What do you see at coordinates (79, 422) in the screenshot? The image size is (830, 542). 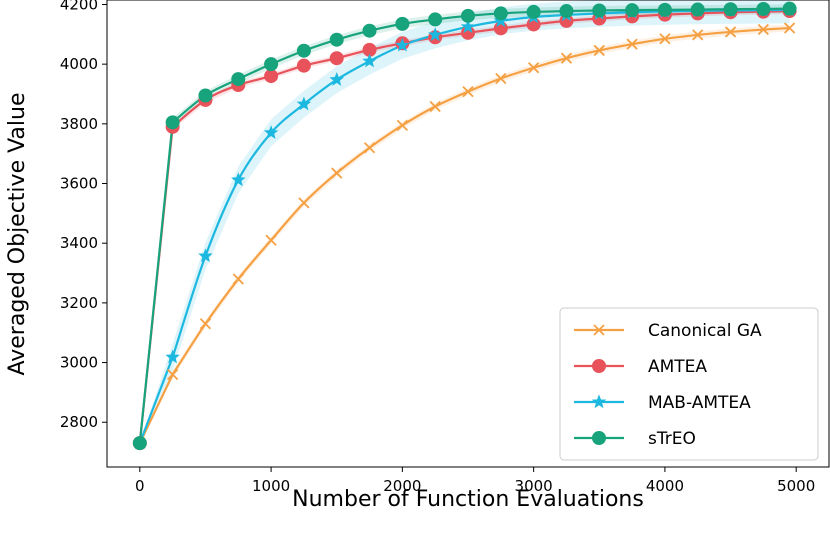 I see `y-tick-label: 2800` at bounding box center [79, 422].